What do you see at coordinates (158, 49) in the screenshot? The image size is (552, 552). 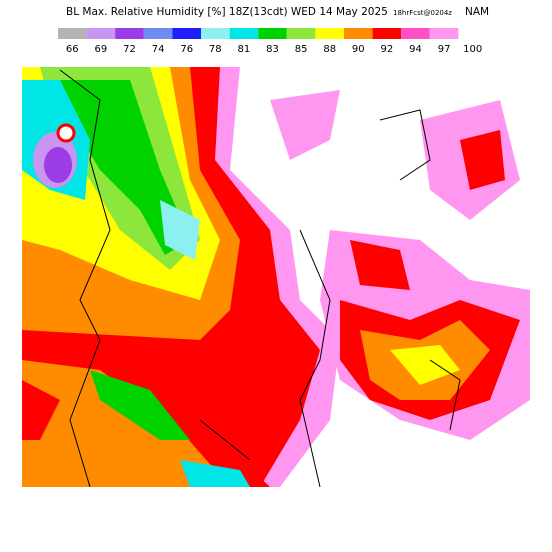 I see `legend-label: 74` at bounding box center [158, 49].